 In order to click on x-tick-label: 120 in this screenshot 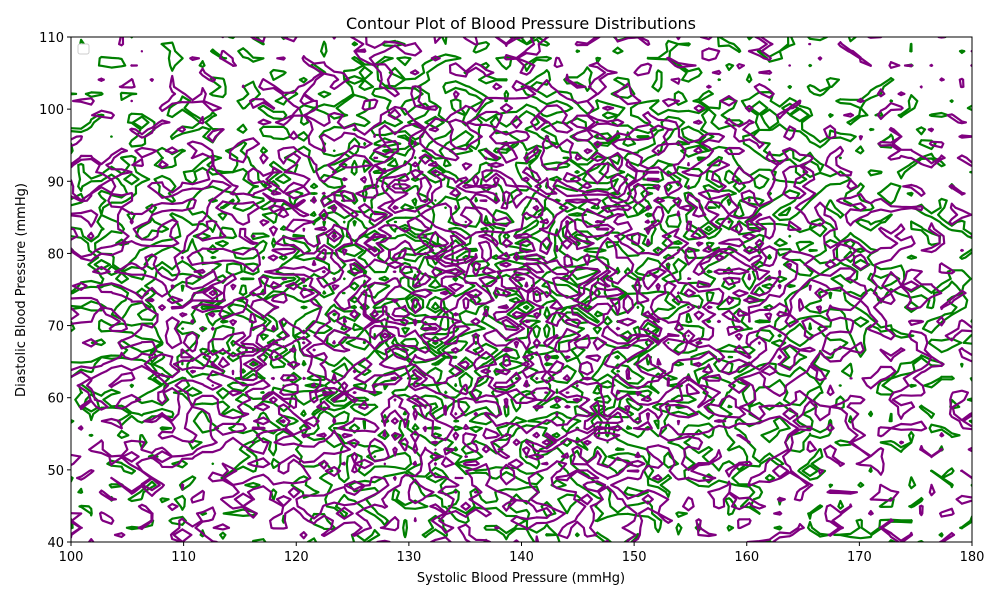, I will do `click(296, 557)`.